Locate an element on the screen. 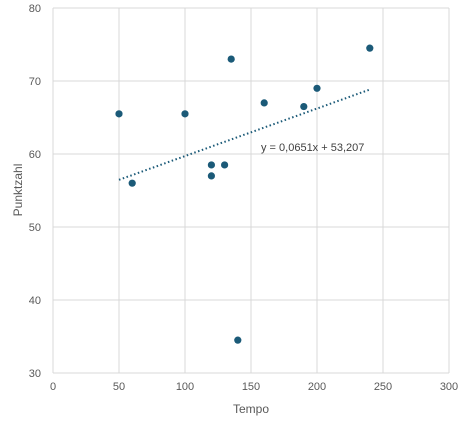 Image resolution: width=467 pixels, height=430 pixels. x-tick-label: 0 is located at coordinates (53, 387).